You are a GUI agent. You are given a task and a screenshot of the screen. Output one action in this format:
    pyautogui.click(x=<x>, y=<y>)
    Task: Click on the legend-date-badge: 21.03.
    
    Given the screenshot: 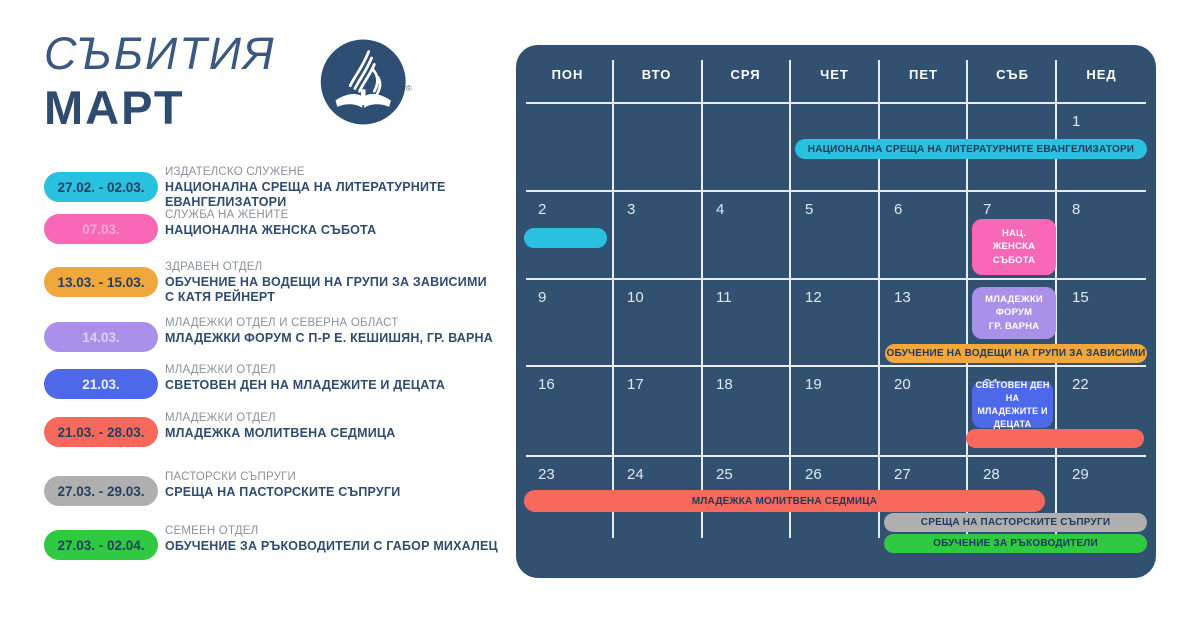 What is the action you would take?
    pyautogui.click(x=101, y=384)
    